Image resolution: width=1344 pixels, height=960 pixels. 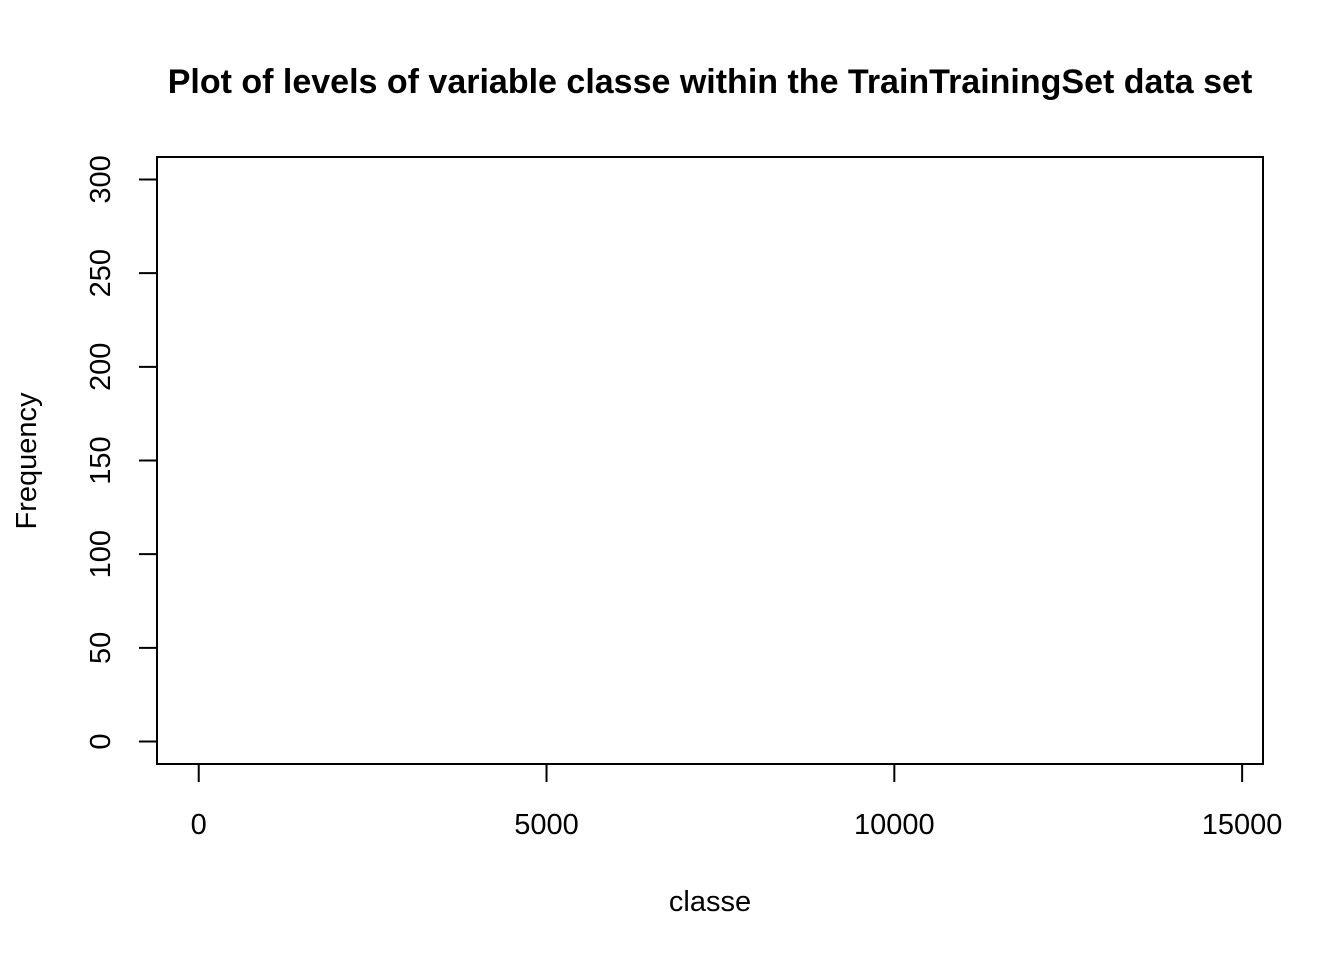 I want to click on y-tick-label: 50, so click(x=101, y=648).